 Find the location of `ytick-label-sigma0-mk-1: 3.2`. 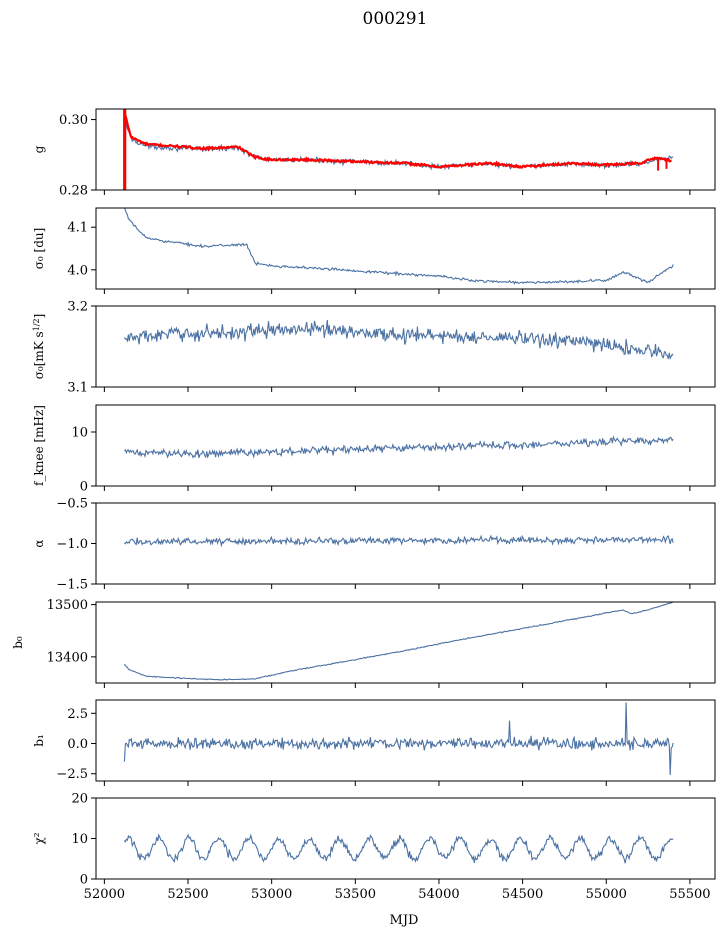

ytick-label-sigma0-mk-1: 3.2 is located at coordinates (77, 307).